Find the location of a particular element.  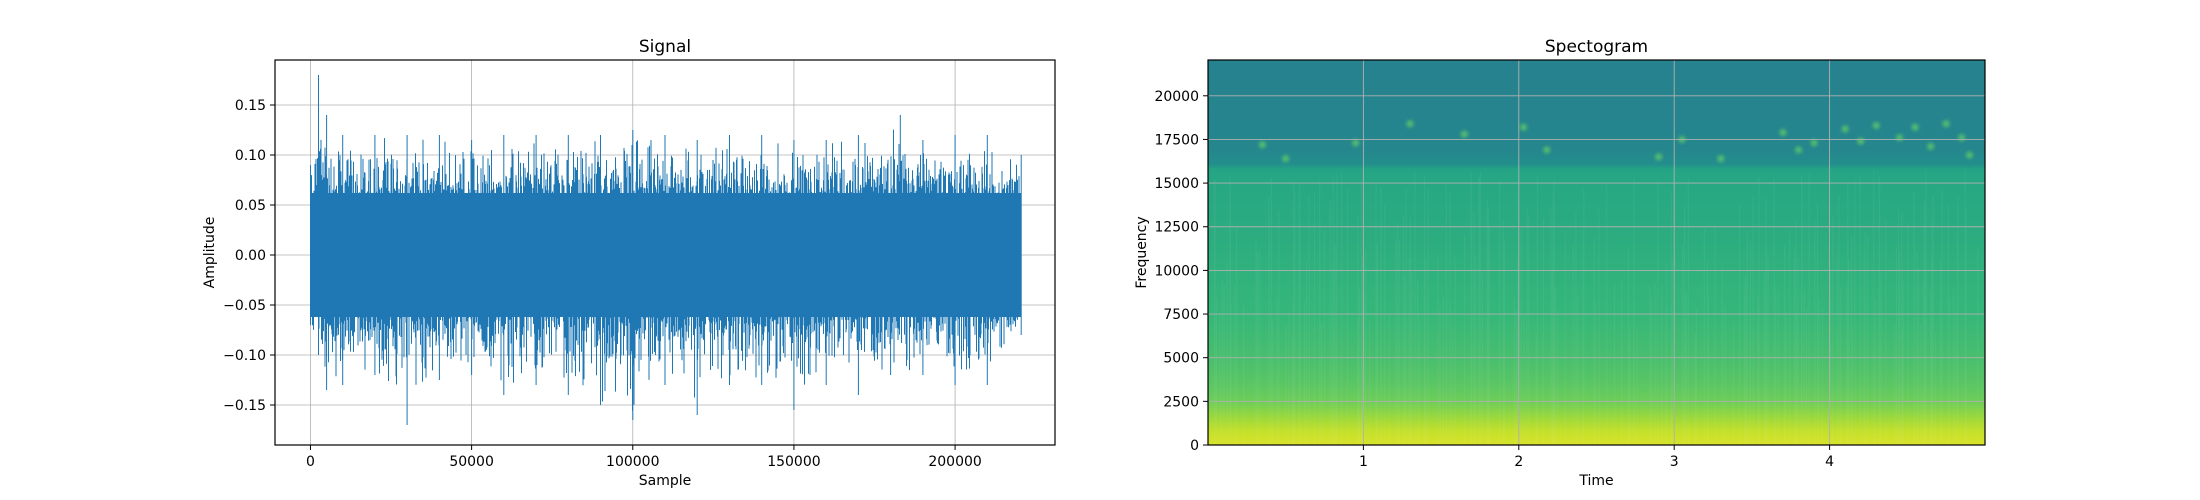

signal-x-tick-label: 100000 is located at coordinates (632, 462).